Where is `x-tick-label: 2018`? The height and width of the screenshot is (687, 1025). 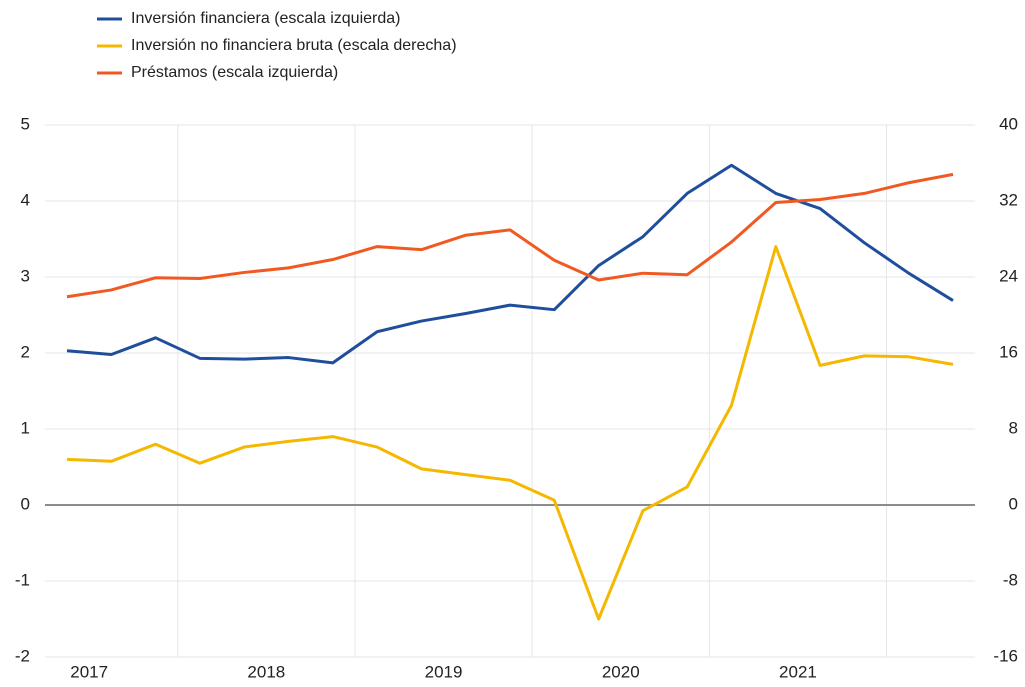
x-tick-label: 2018 is located at coordinates (266, 671).